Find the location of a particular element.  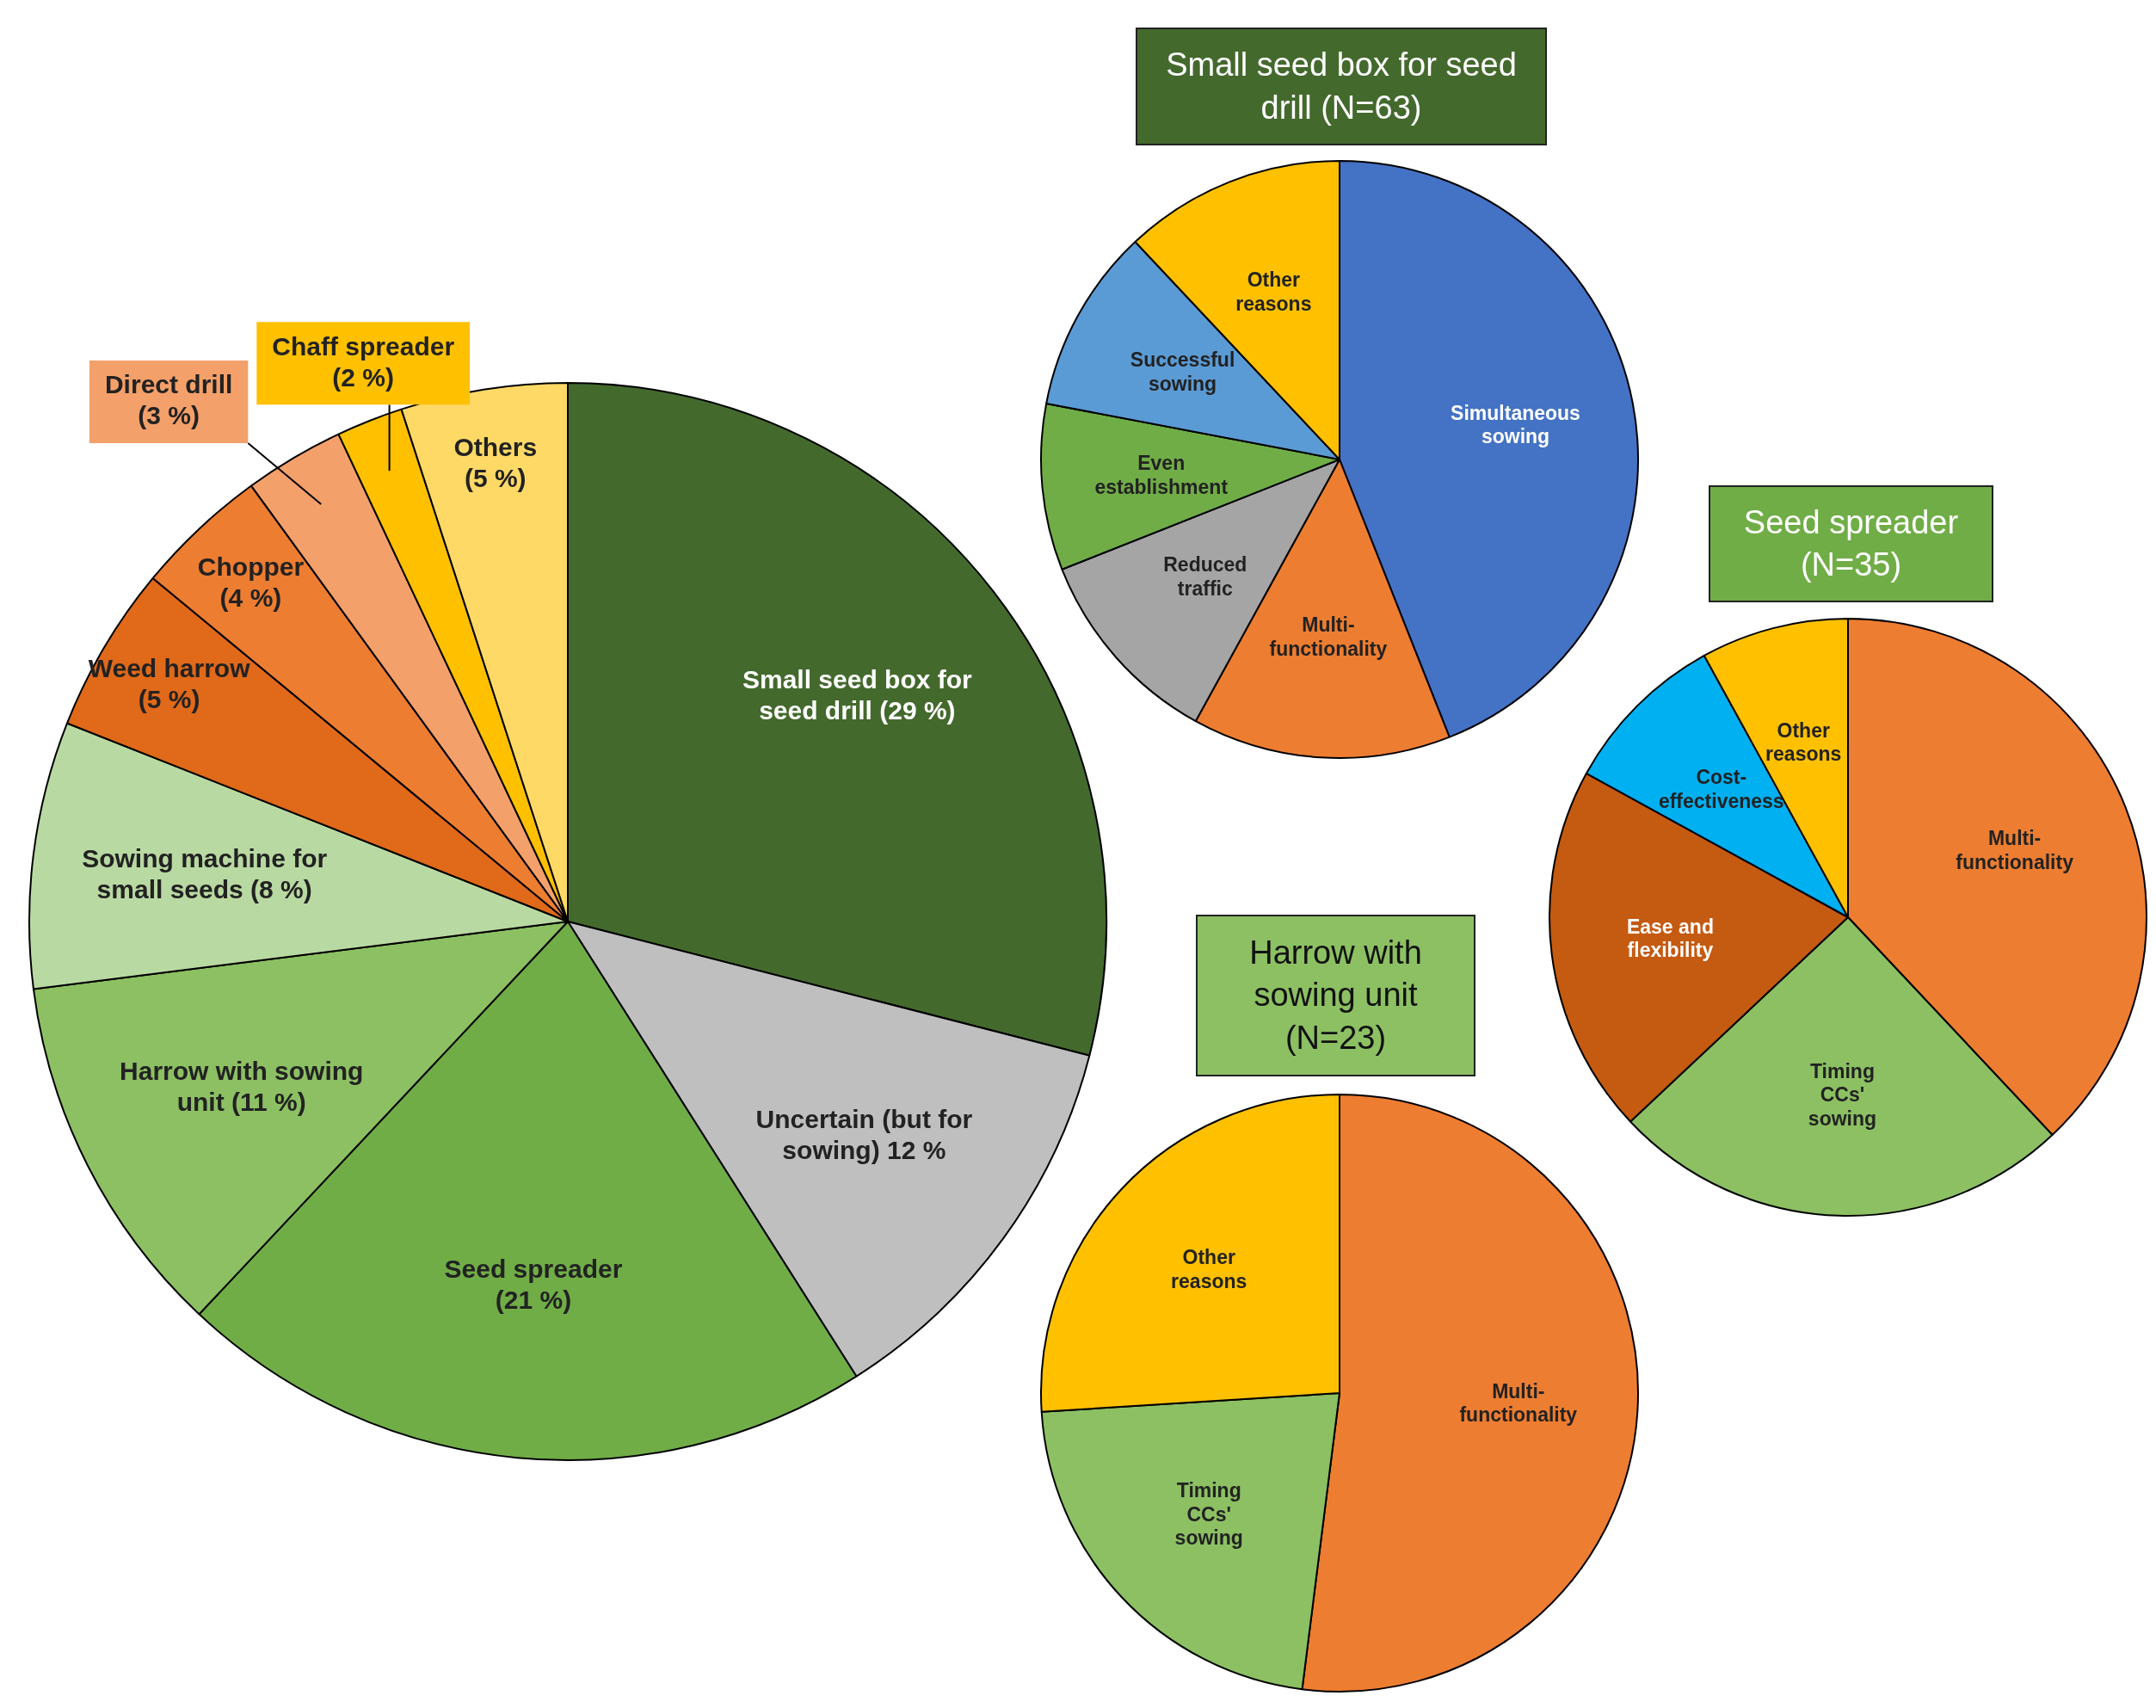

slice-label: Cost-effectiveness is located at coordinates (1721, 789).